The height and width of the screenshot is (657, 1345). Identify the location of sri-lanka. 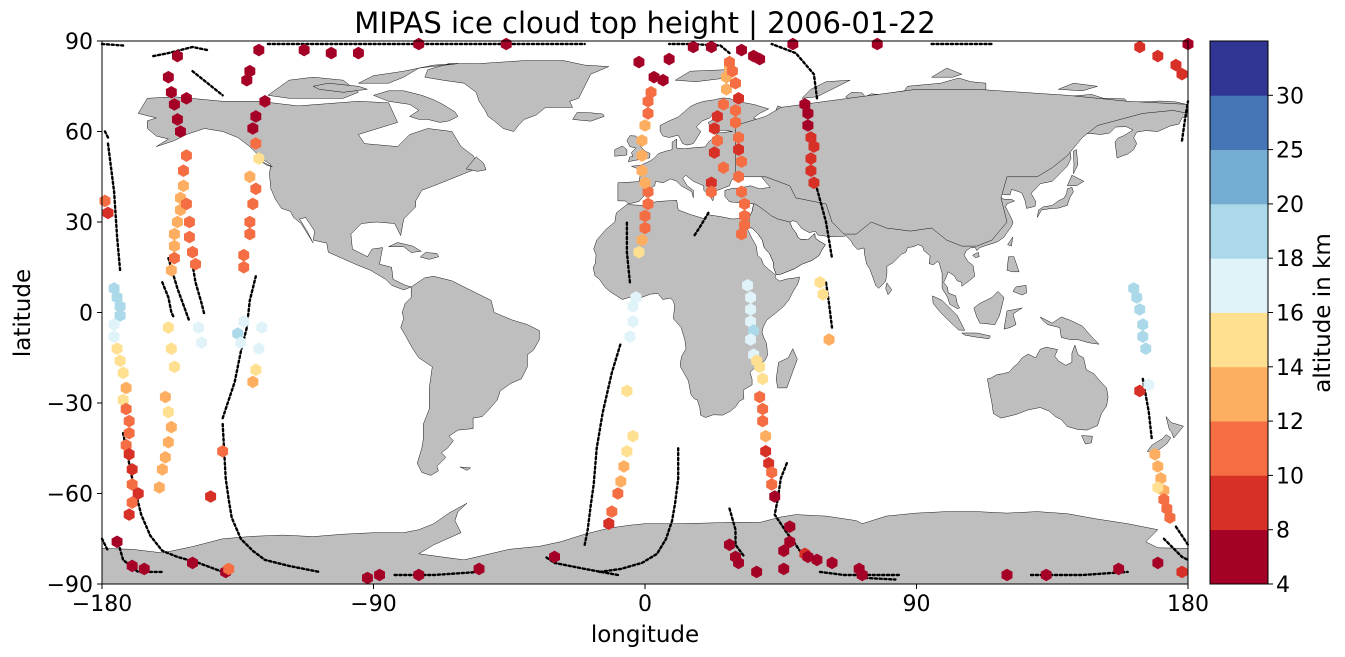
(889, 288).